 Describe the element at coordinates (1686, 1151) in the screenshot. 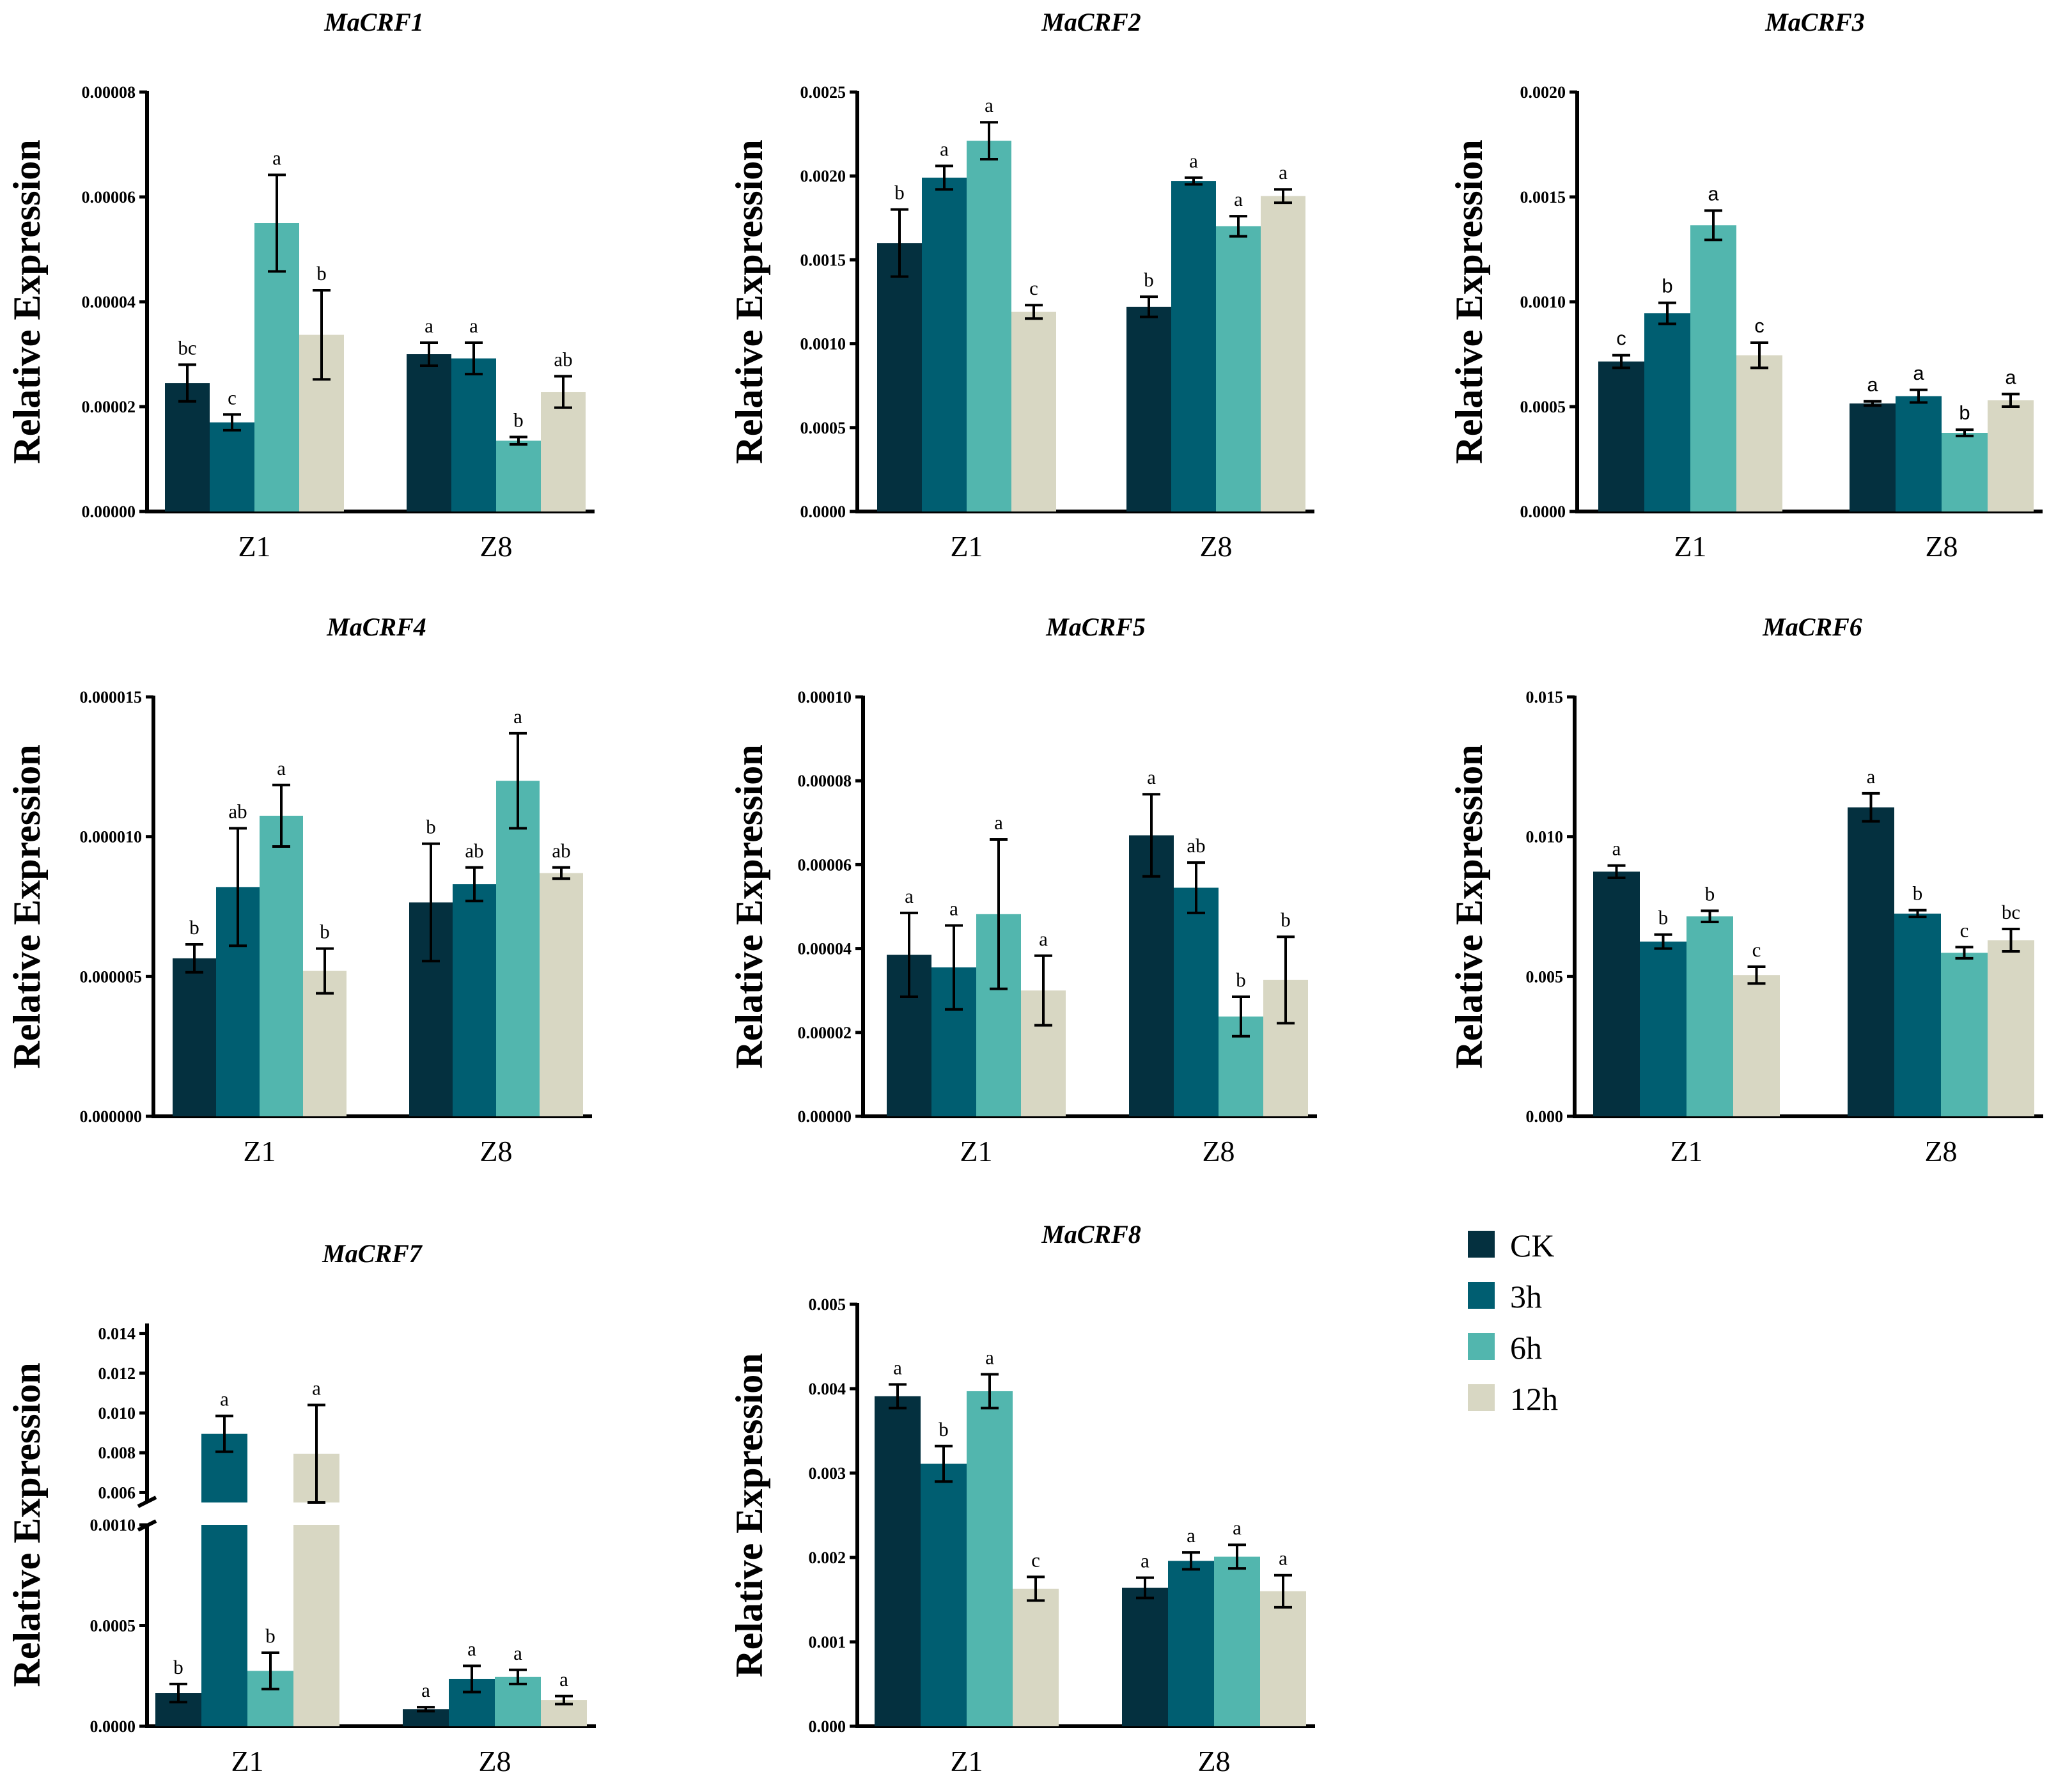

I see `panel-5-x-tick-label: Z1` at that location.